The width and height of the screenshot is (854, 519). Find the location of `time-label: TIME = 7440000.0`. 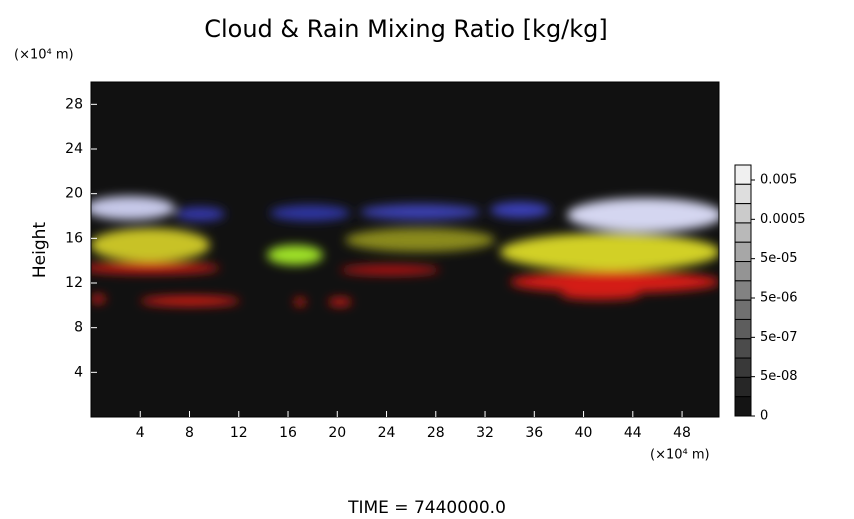

time-label: TIME = 7440000.0 is located at coordinates (426, 508).